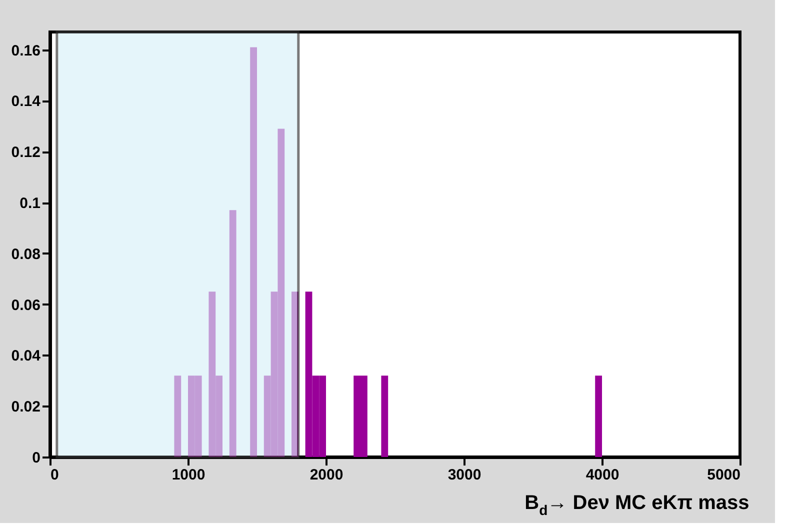  Describe the element at coordinates (30, 203) in the screenshot. I see `y-tick-label: 0.1` at that location.